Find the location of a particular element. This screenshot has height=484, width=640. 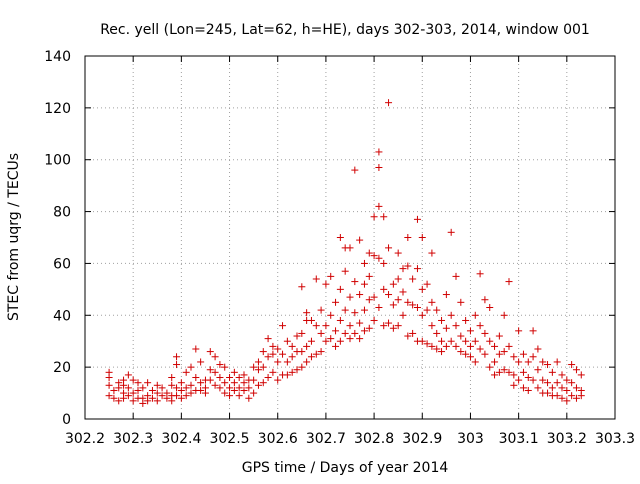

x-tick-label: 302.2 is located at coordinates (85, 439).